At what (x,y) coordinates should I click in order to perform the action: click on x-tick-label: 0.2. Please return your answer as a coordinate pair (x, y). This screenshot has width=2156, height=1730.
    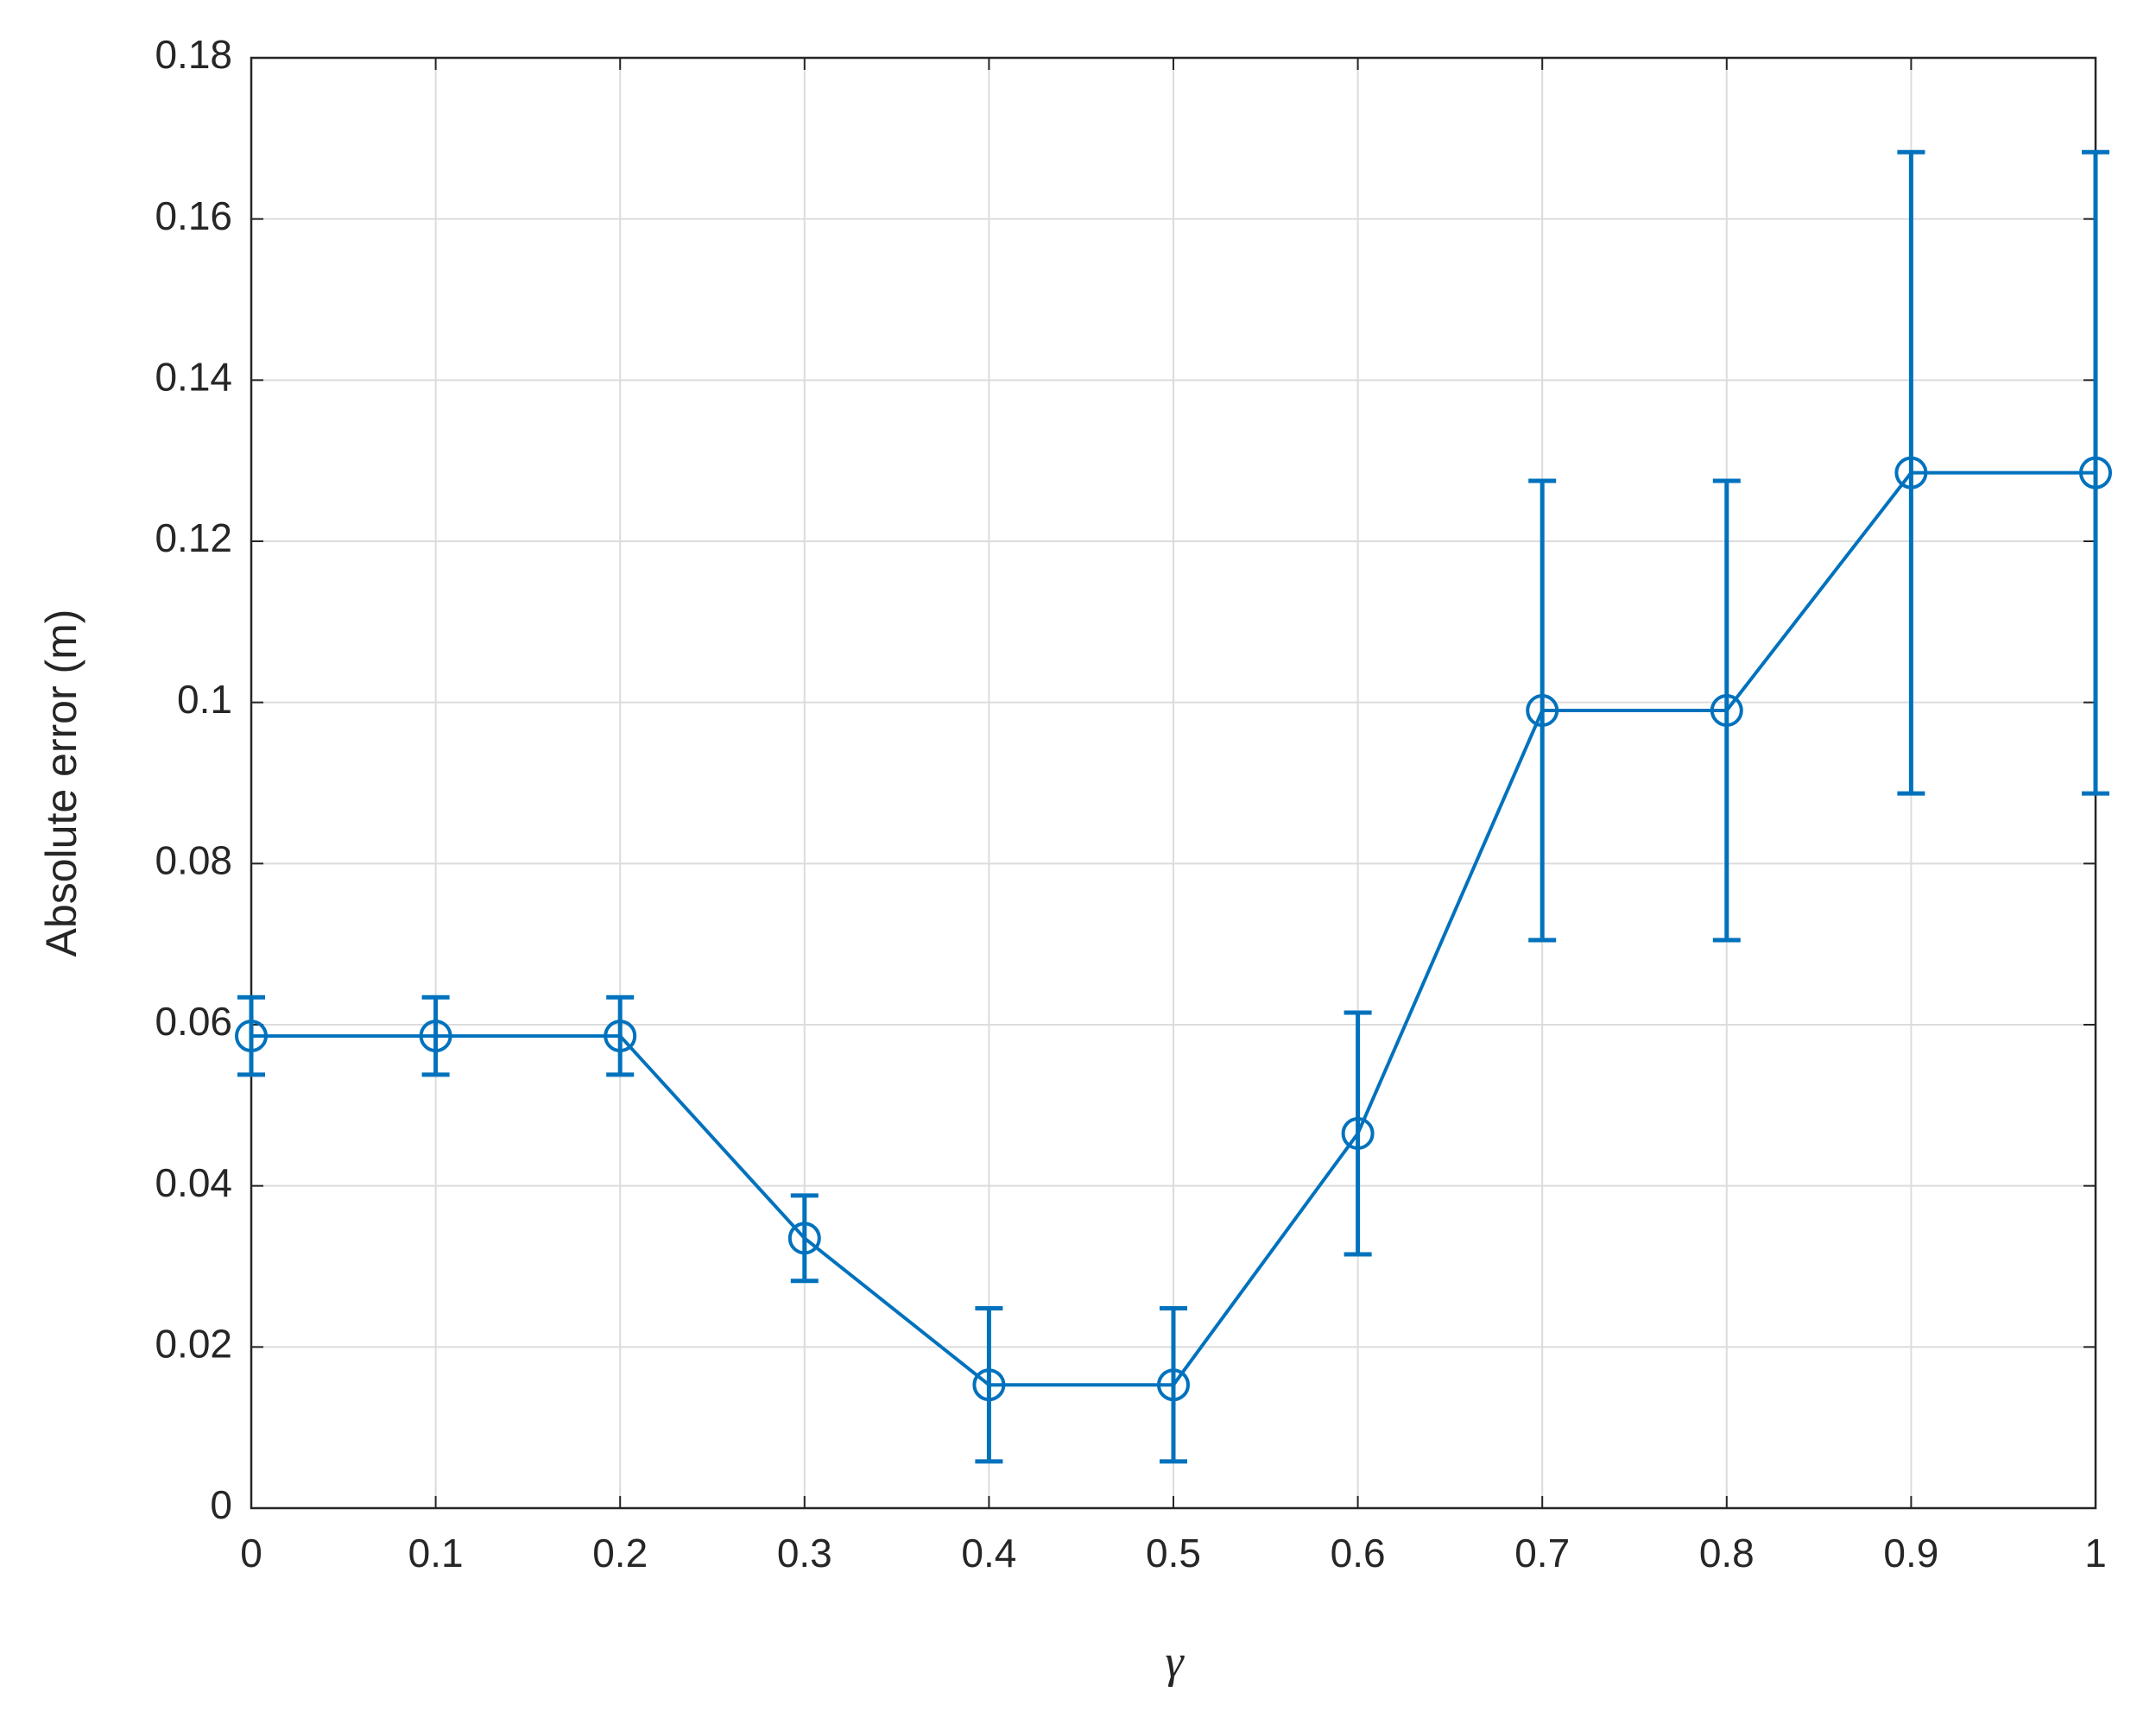
    Looking at the image, I should click on (620, 1553).